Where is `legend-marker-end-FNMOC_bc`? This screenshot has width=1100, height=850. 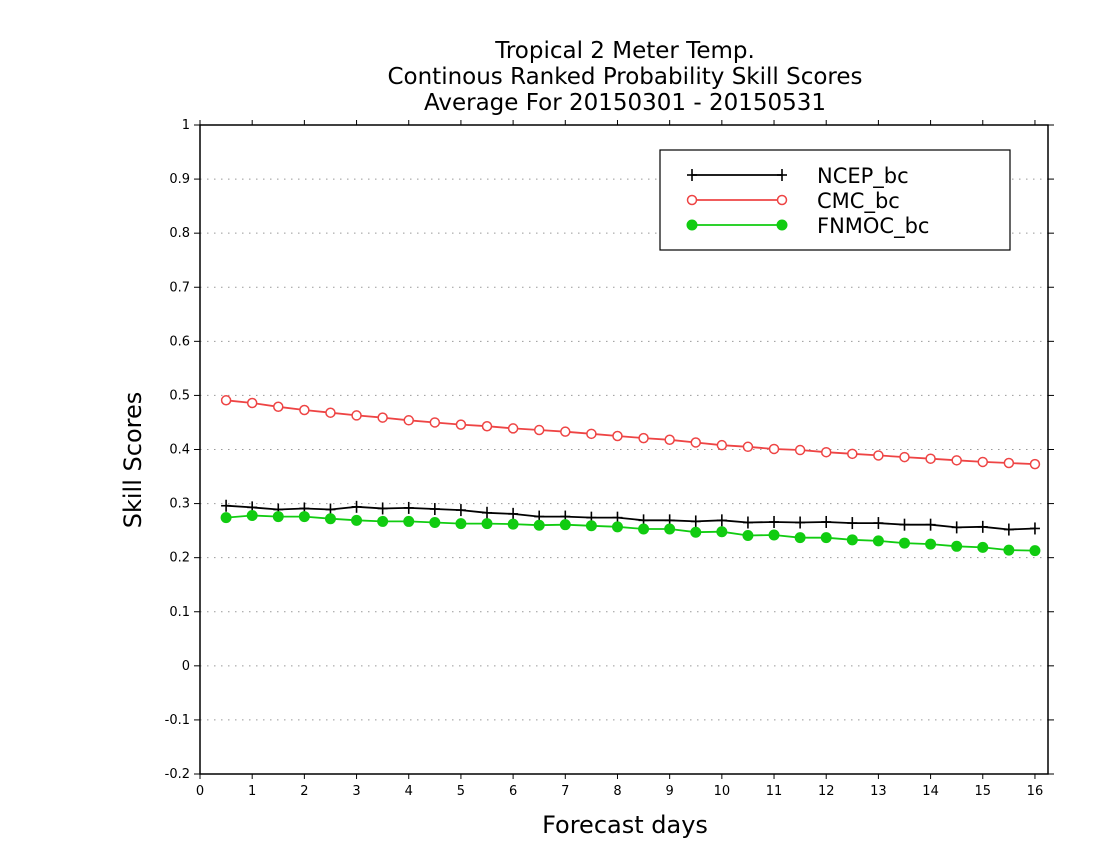
legend-marker-end-FNMOC_bc is located at coordinates (782, 225).